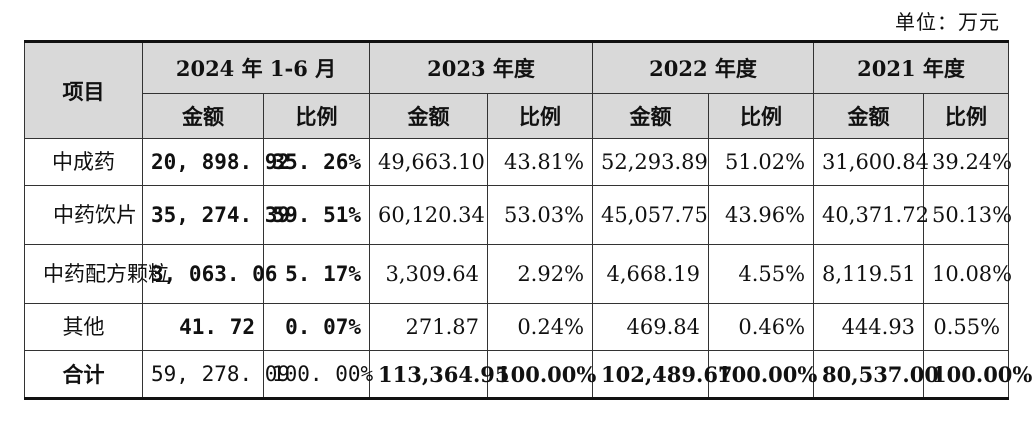 Image resolution: width=1036 pixels, height=426 pixels. I want to click on cell: 43.96%, so click(761, 215).